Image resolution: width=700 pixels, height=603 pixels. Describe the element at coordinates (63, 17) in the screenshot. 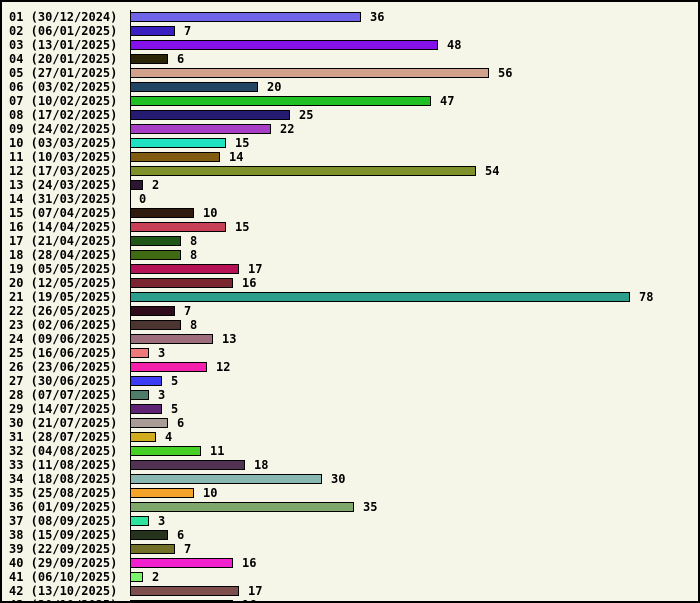

I see `row-label: 01 (30/12/2024)` at that location.